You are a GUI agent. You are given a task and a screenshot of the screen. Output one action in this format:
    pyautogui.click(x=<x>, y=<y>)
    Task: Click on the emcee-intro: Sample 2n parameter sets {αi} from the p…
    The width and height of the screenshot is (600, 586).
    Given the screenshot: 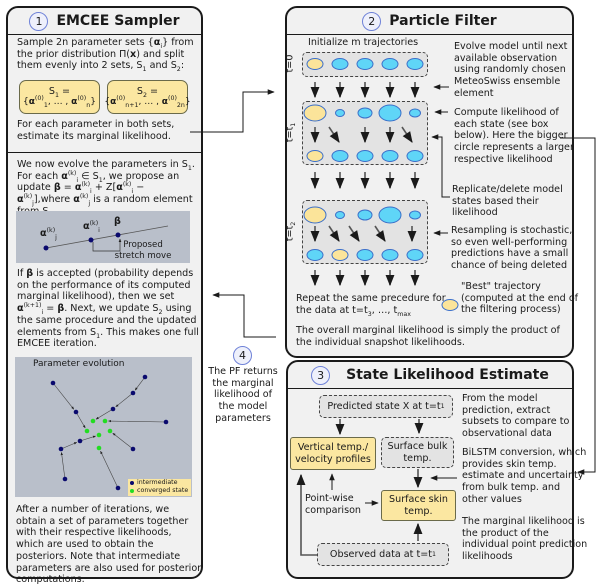 What is the action you would take?
    pyautogui.click(x=105, y=55)
    